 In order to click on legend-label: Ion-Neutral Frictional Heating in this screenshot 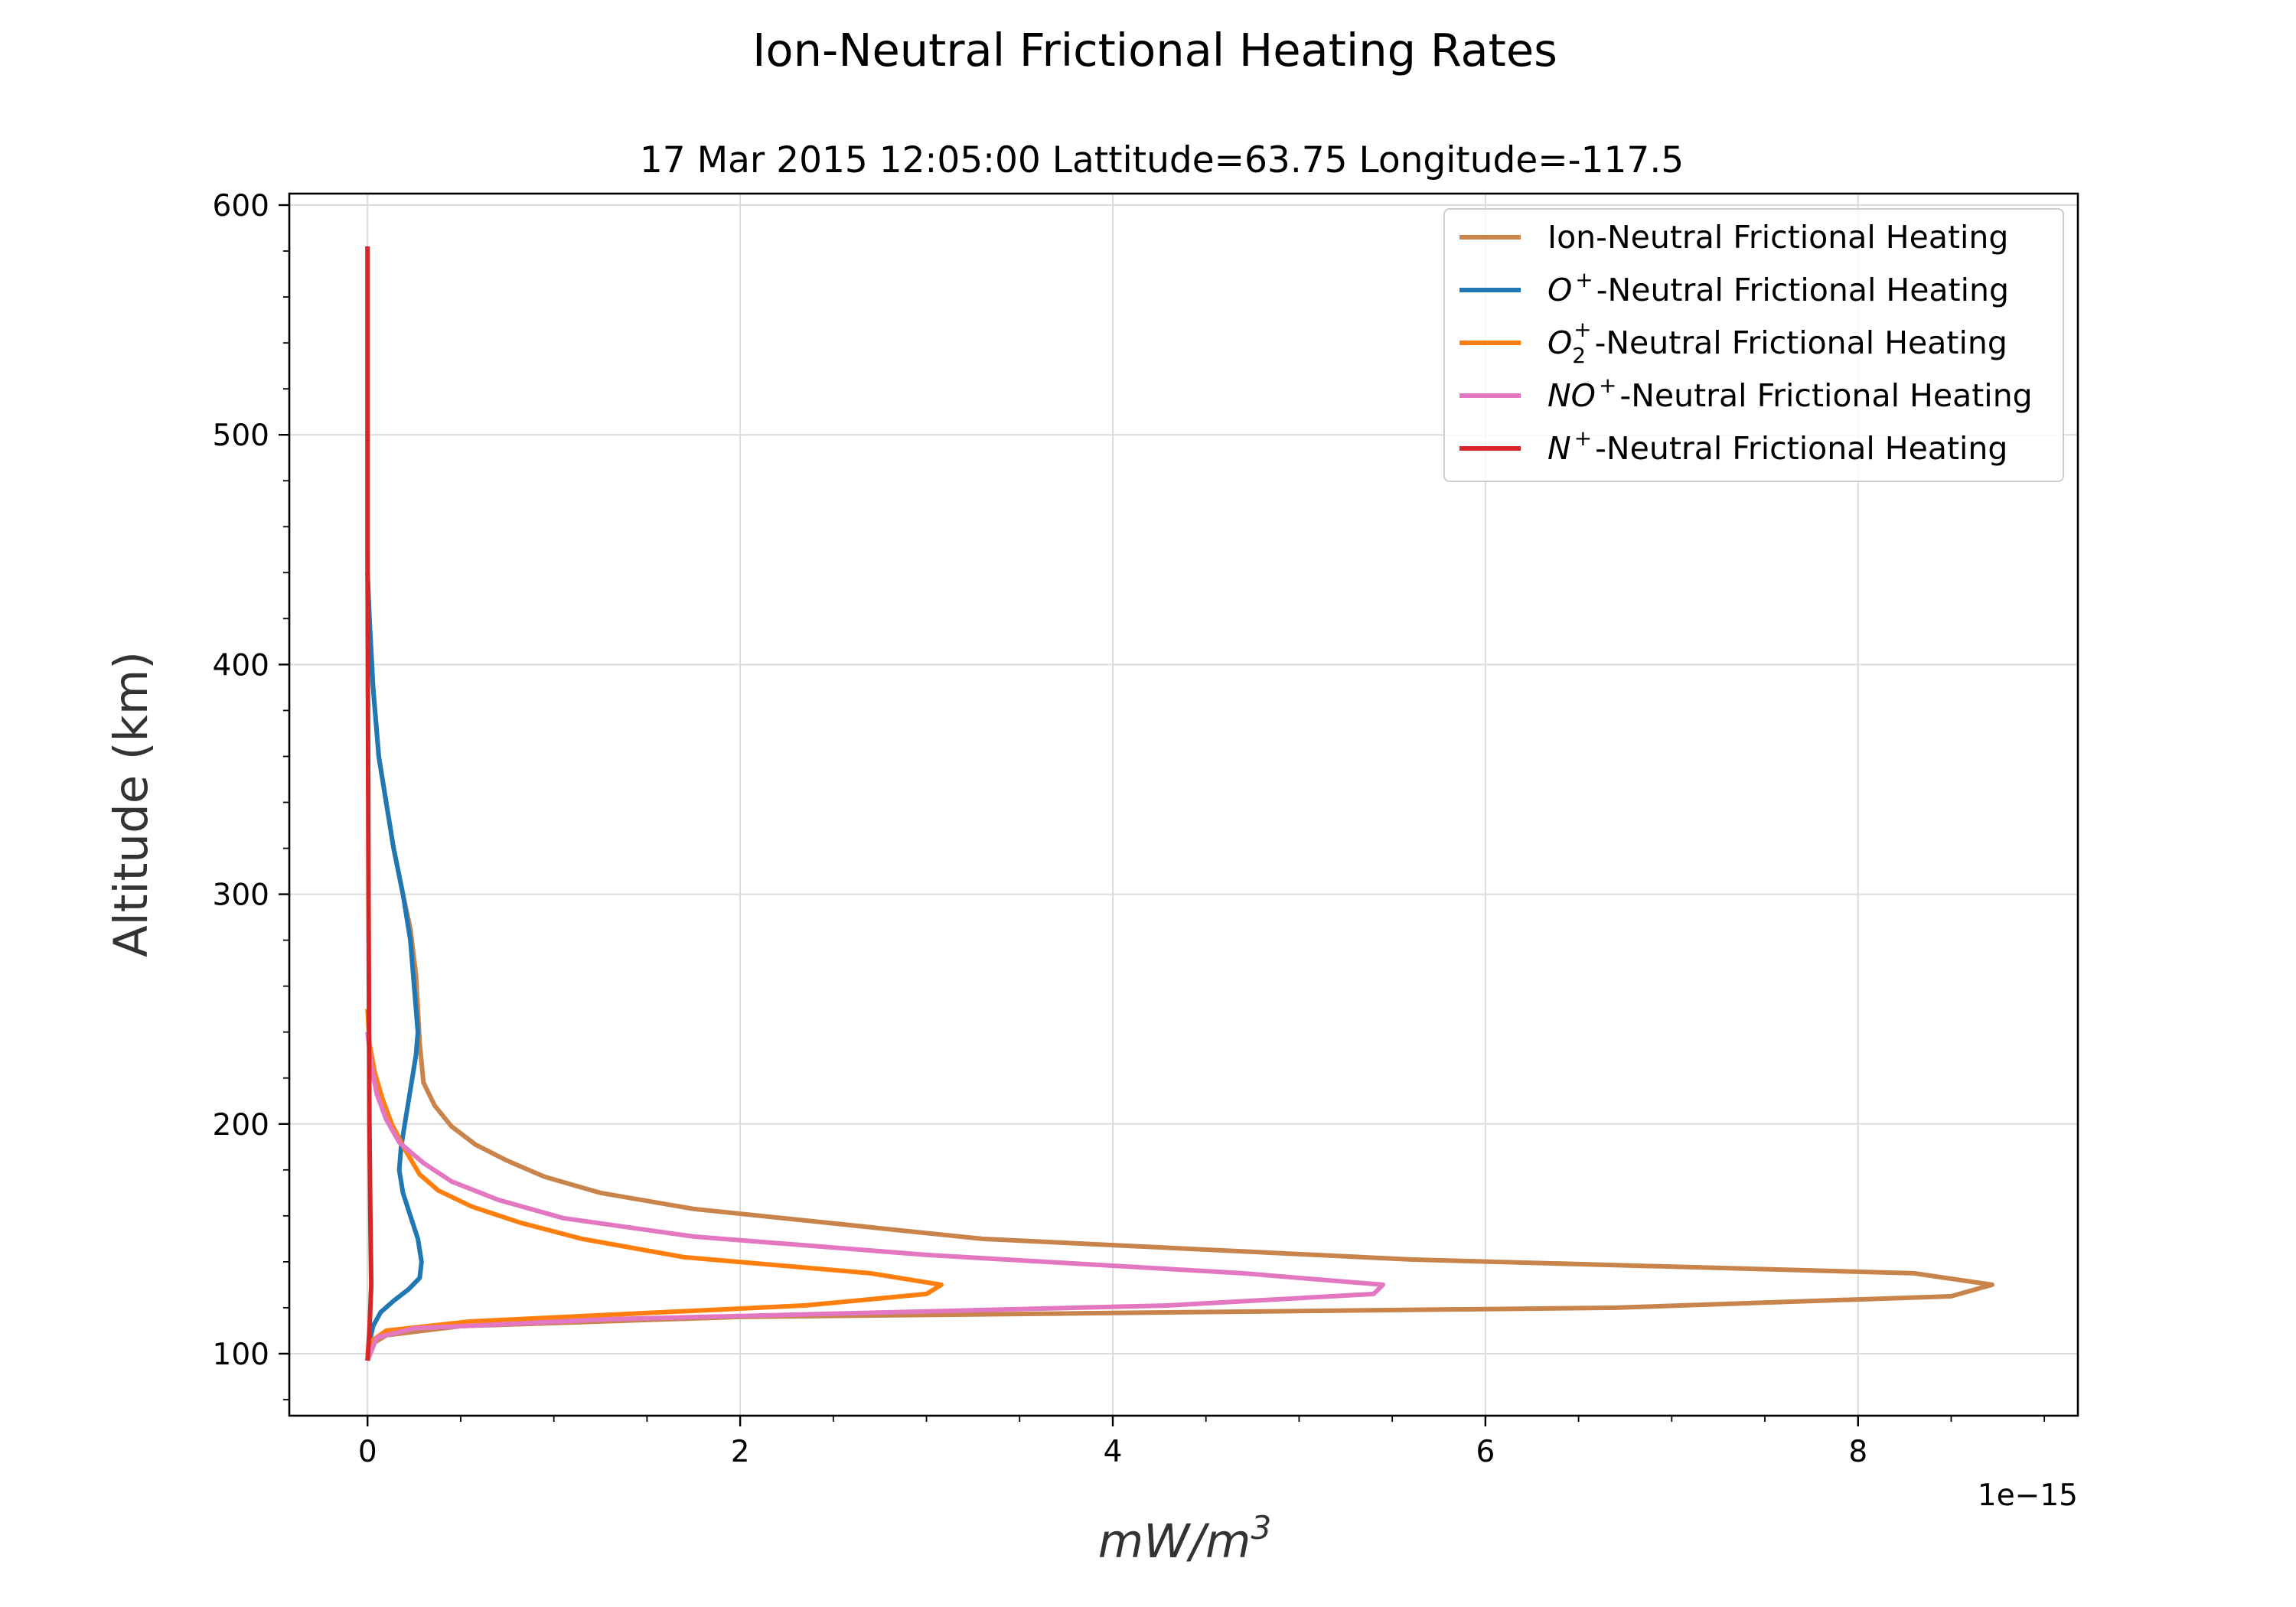, I will do `click(1778, 237)`.